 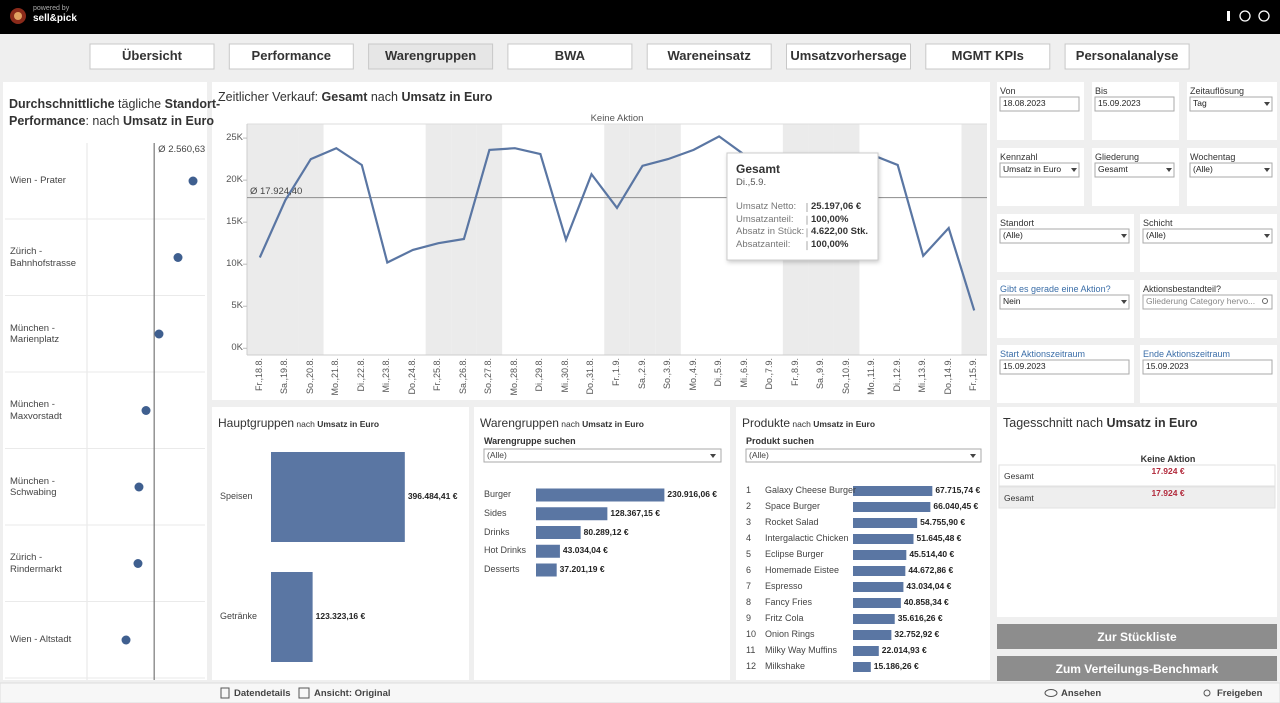 What do you see at coordinates (1113, 169) in the screenshot?
I see `filter-value: Gesamt` at bounding box center [1113, 169].